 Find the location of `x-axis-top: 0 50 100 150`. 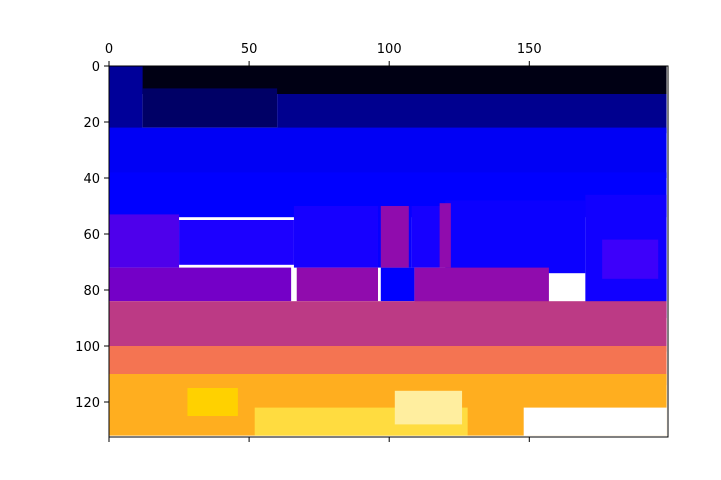

x-axis-top: 0 50 100 150 is located at coordinates (323, 54).